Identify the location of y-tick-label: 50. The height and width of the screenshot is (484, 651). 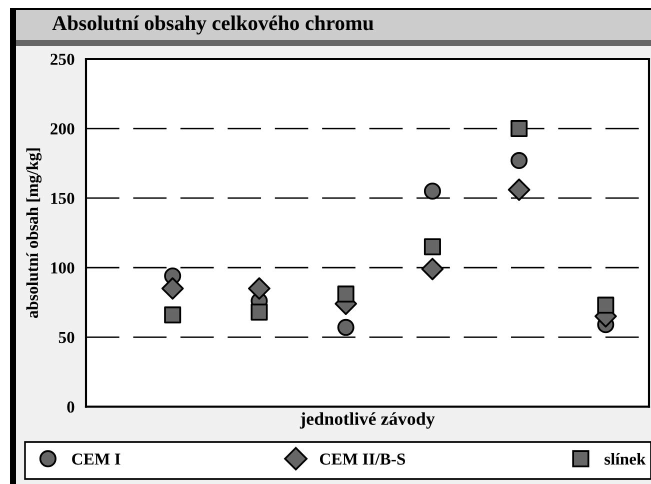
(66, 338).